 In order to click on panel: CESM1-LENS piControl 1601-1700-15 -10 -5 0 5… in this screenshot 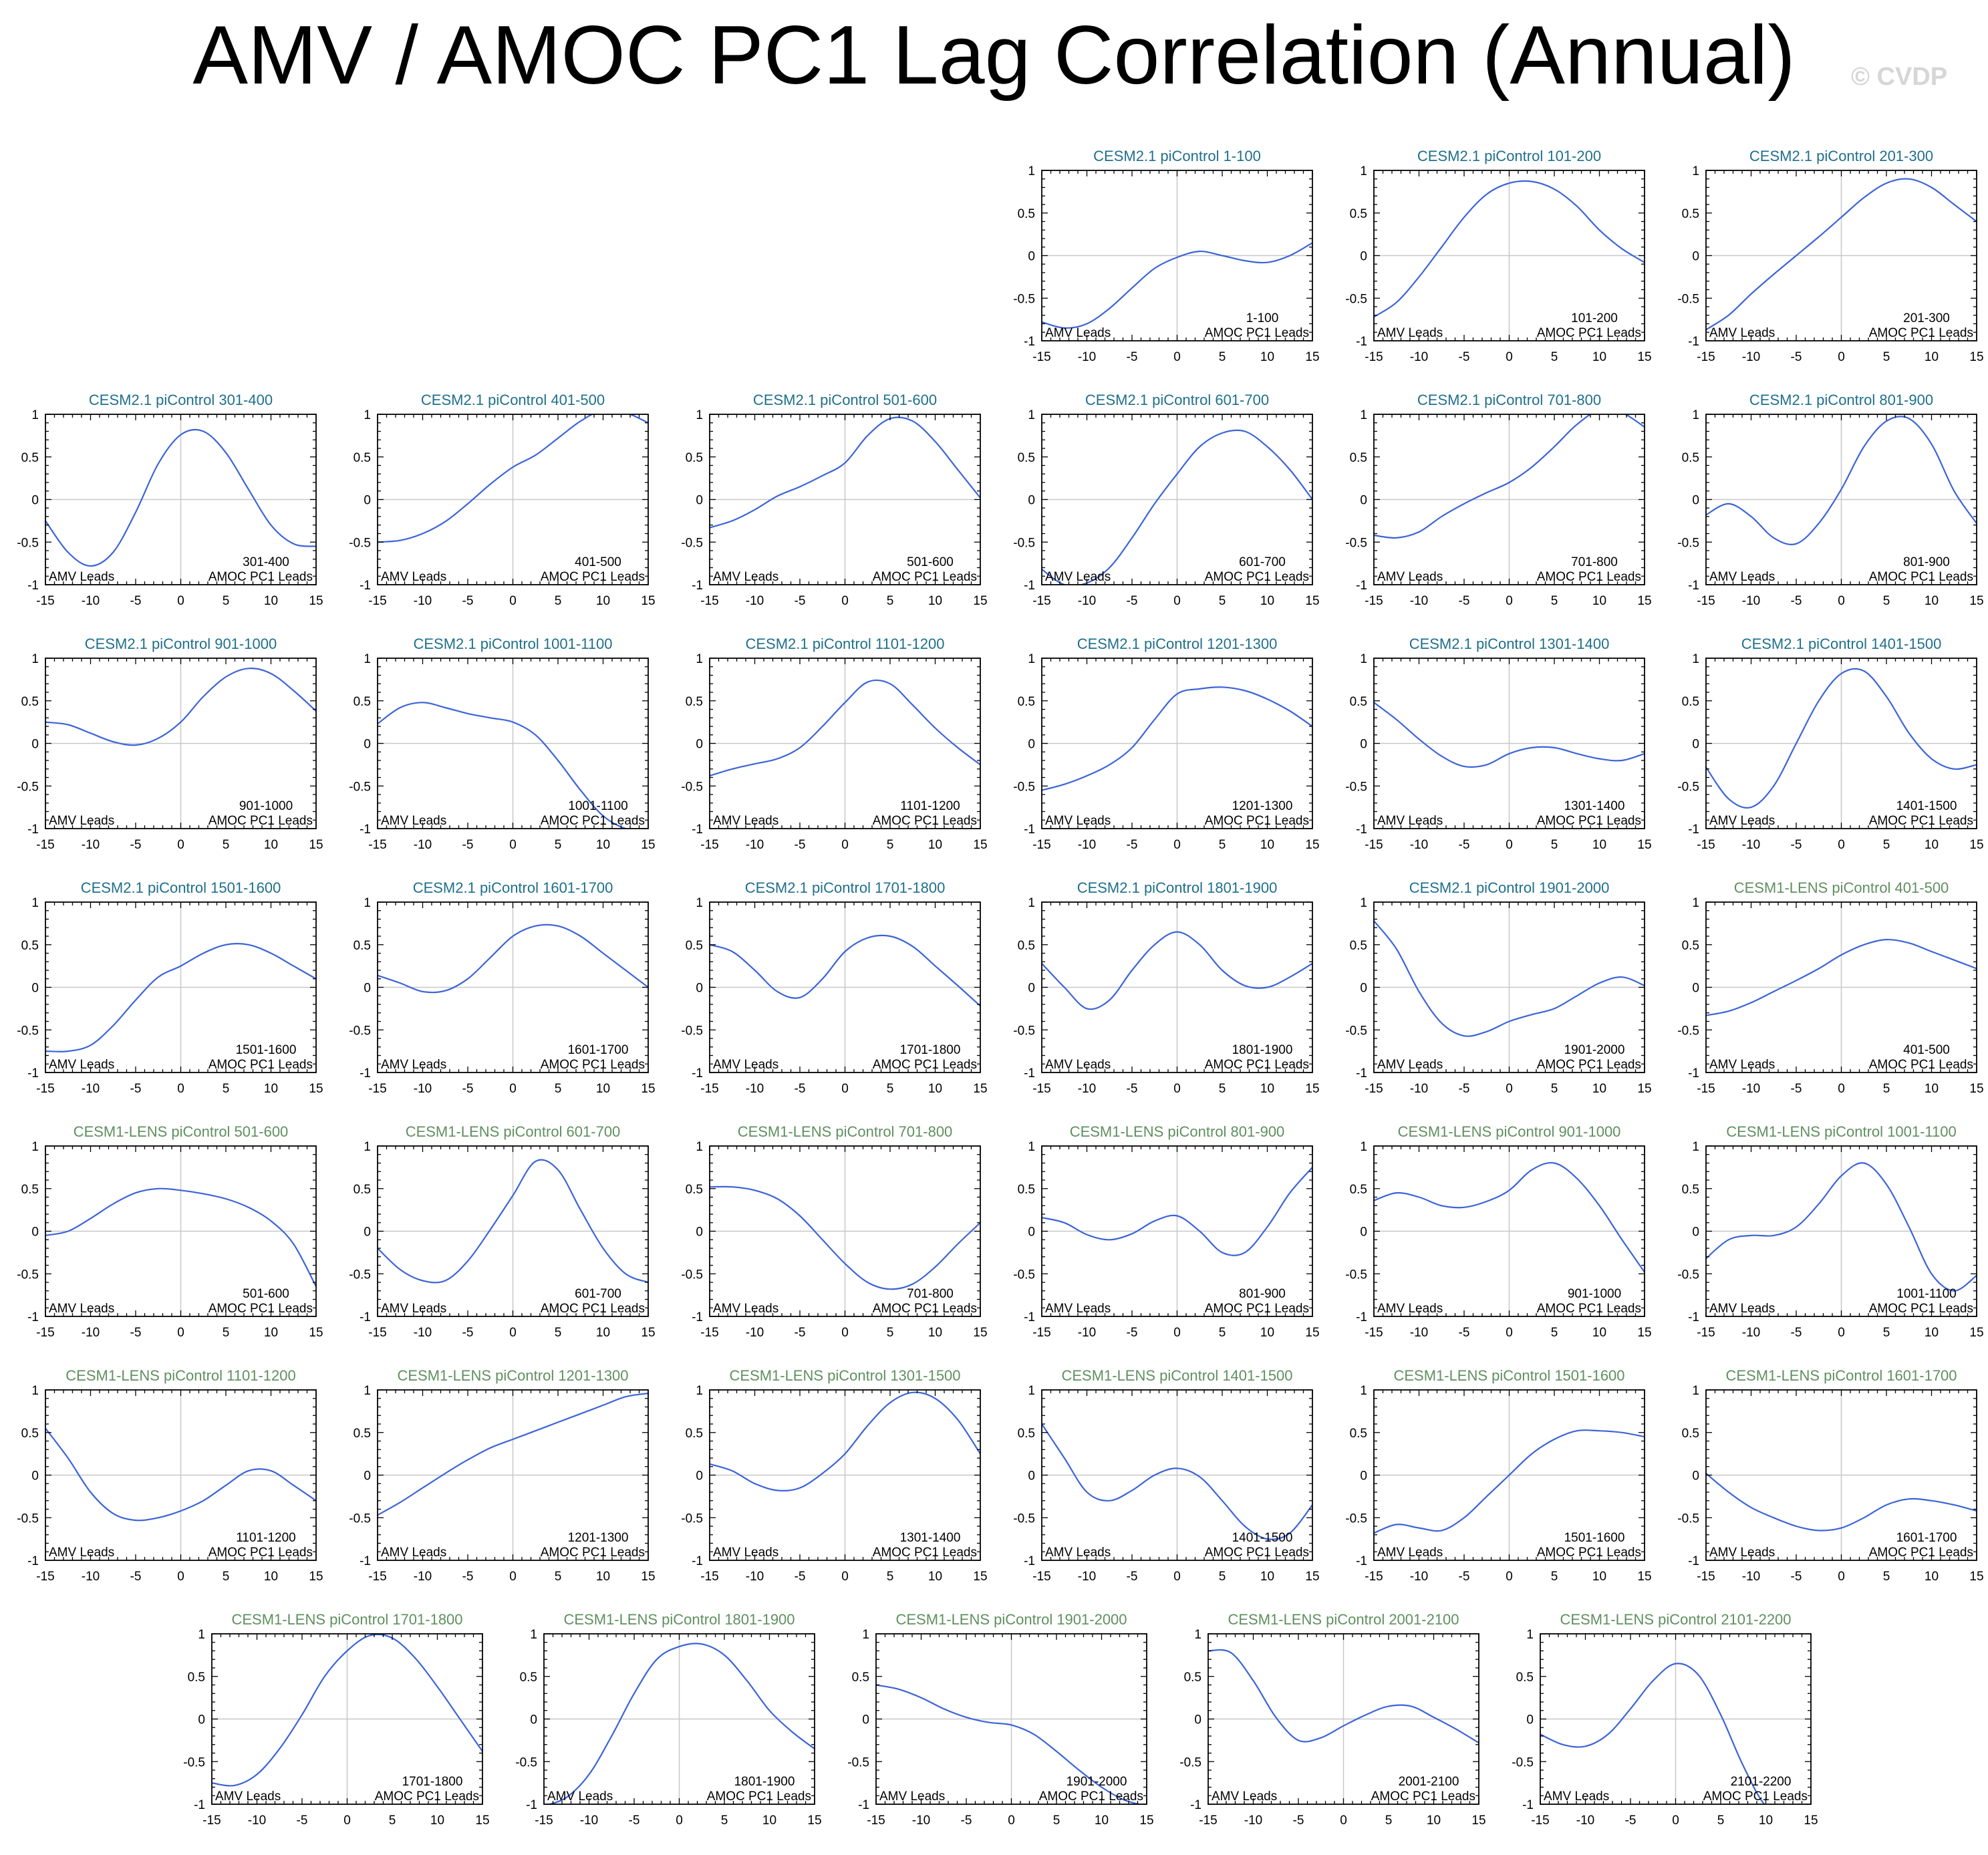, I will do `click(1830, 1475)`.